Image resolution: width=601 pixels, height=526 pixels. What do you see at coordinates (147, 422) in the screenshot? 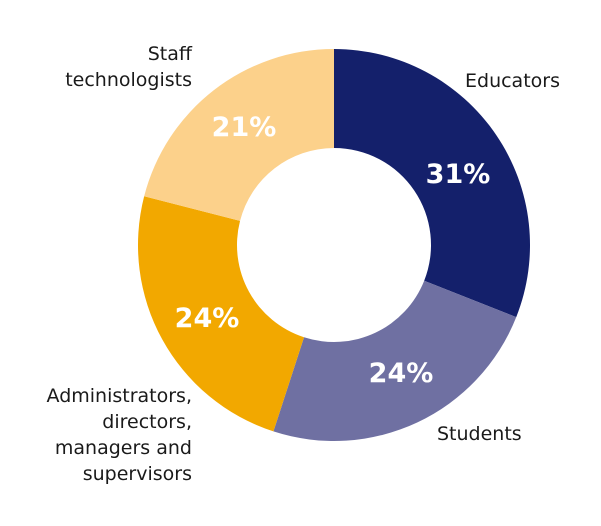
I see `administrators-label-line-2: directors,` at bounding box center [147, 422].